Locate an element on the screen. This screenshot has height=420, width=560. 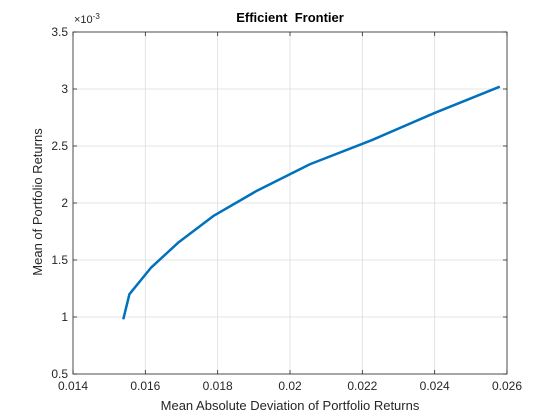
y-tick-labels: 0.5 1 1.5 2 2.5 3 3.5 is located at coordinates (59, 203).